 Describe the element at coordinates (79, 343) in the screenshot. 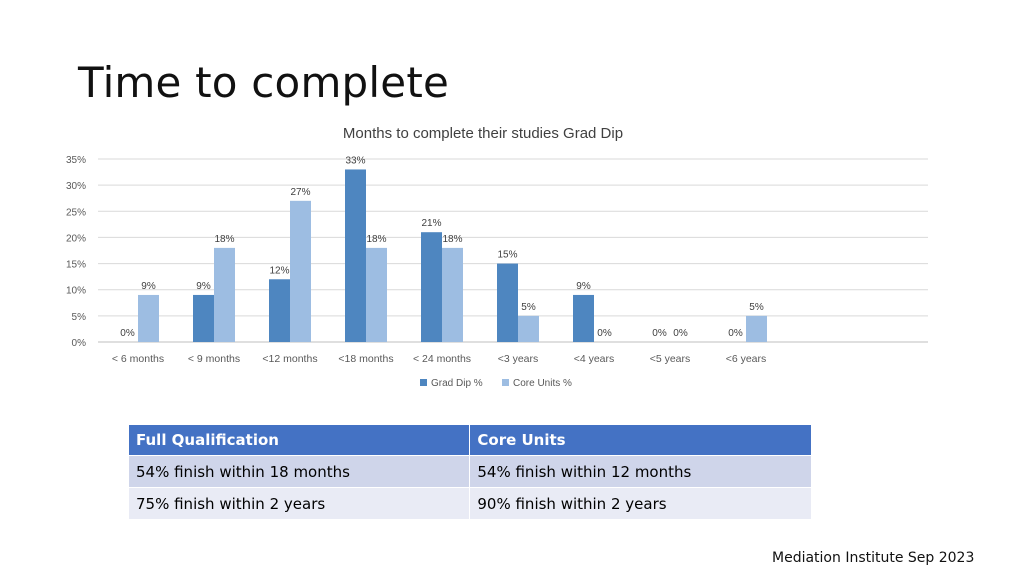

I see `y-tick-label: 0%` at that location.